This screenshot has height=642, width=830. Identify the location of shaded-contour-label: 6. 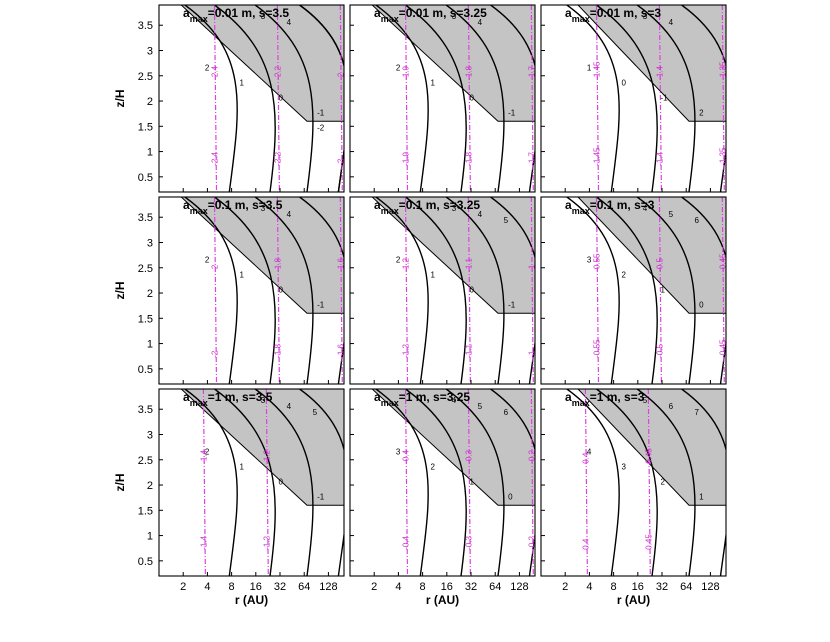
(671, 406).